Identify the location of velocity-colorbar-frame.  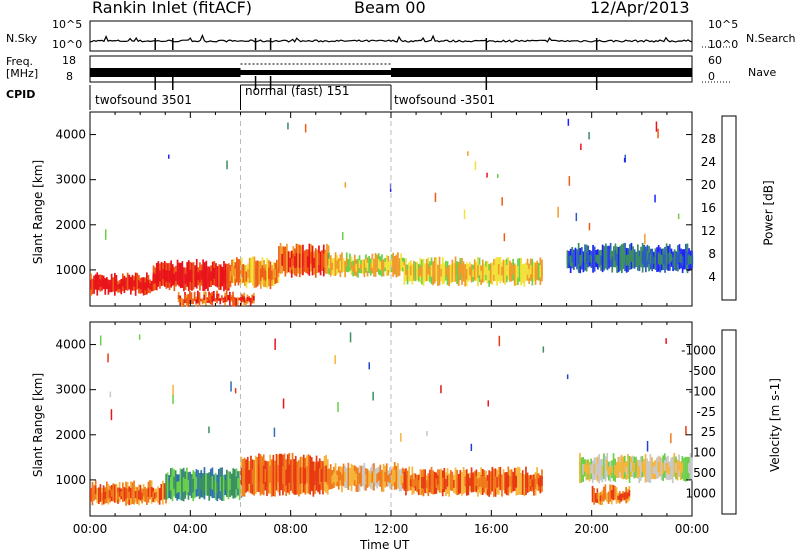
(729, 422).